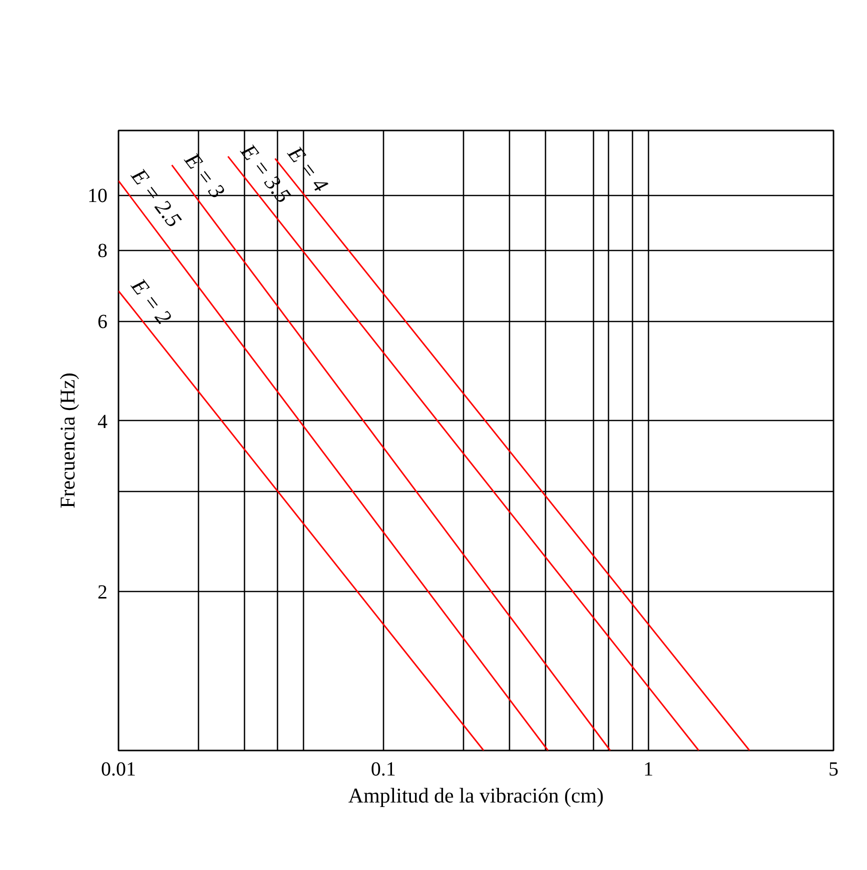 The width and height of the screenshot is (867, 870). What do you see at coordinates (103, 251) in the screenshot?
I see `y-tick-label: 8` at bounding box center [103, 251].